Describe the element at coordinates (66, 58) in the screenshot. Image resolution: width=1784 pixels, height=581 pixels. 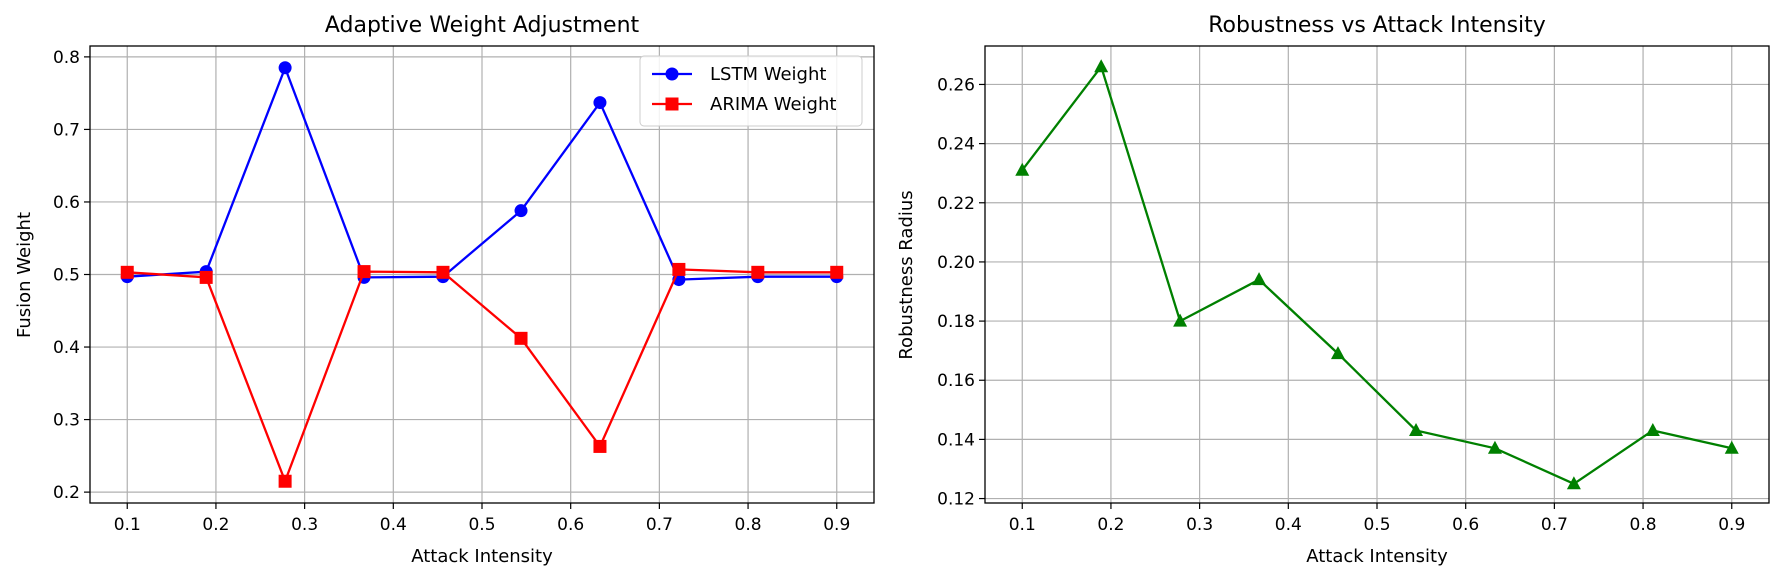
I see `y-tick-label: 0.8` at that location.